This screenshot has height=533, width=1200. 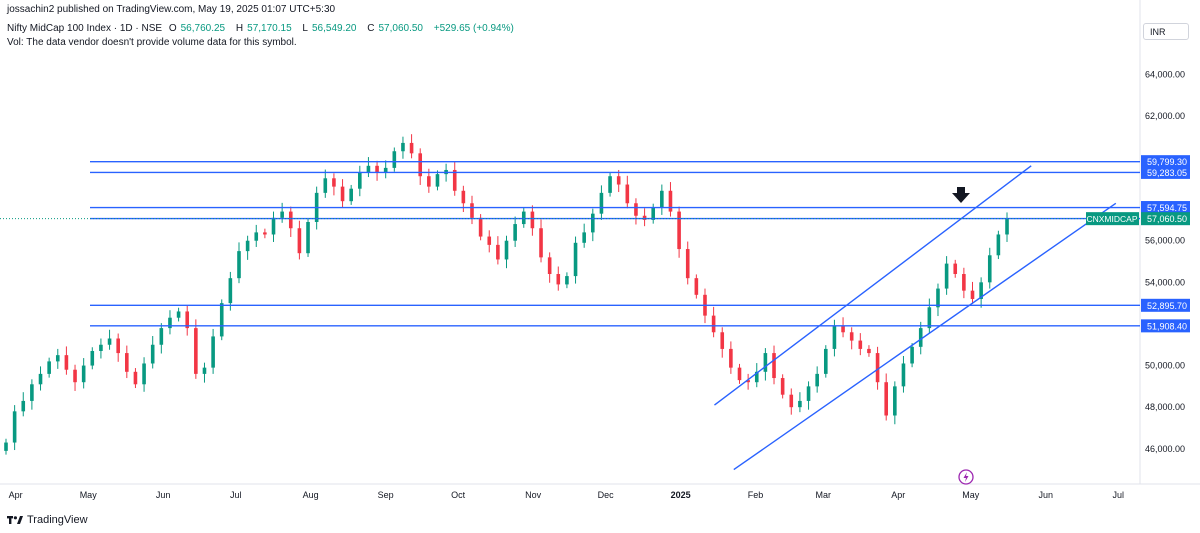 What do you see at coordinates (15, 520) in the screenshot?
I see `tradingview-logo-icon` at bounding box center [15, 520].